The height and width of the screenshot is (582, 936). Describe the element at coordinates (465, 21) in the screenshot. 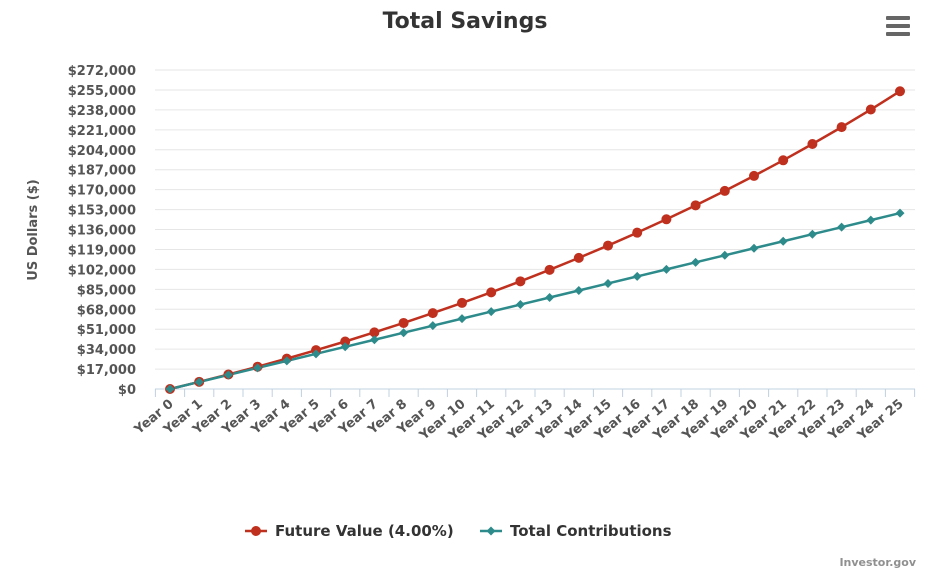

I see `chart-title: Total Savings` at that location.